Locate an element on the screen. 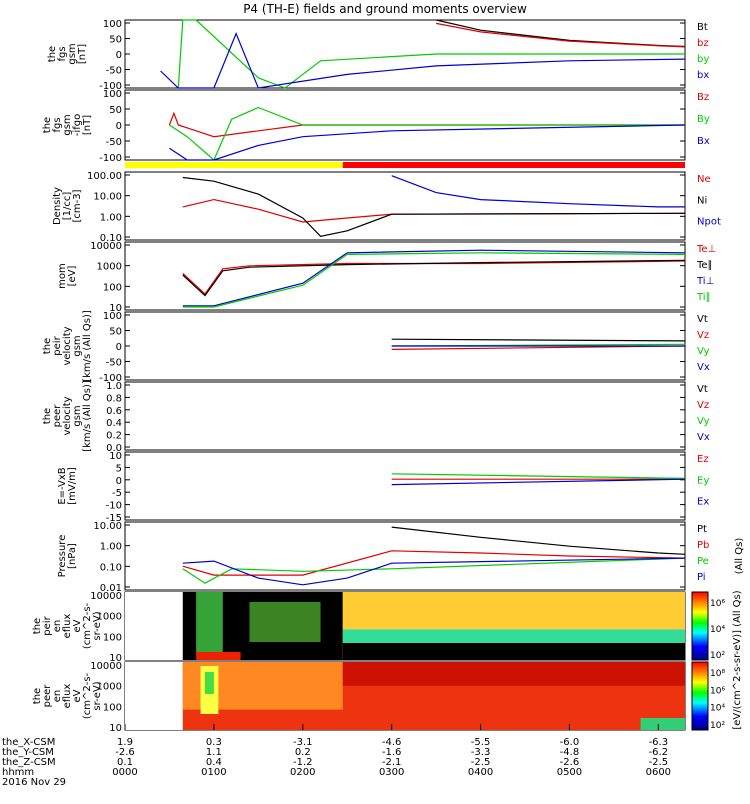 This screenshot has width=750, height=804. quality-segment is located at coordinates (513, 165).